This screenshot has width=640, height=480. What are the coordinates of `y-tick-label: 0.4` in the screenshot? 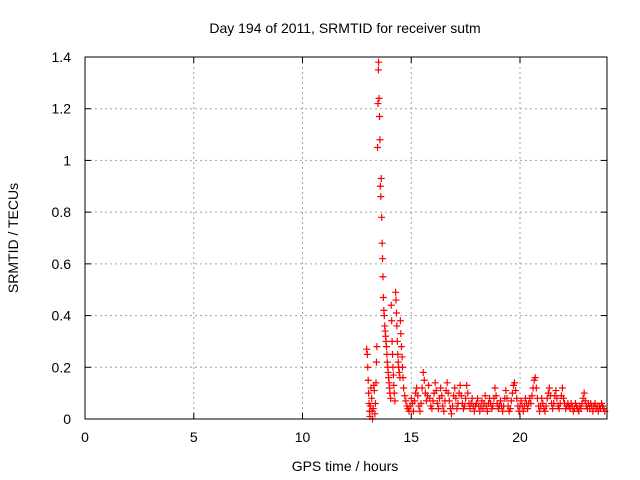 It's located at (62, 316).